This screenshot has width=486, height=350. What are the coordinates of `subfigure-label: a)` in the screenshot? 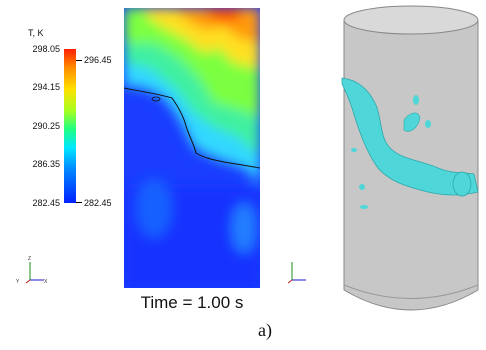 It's located at (265, 330).